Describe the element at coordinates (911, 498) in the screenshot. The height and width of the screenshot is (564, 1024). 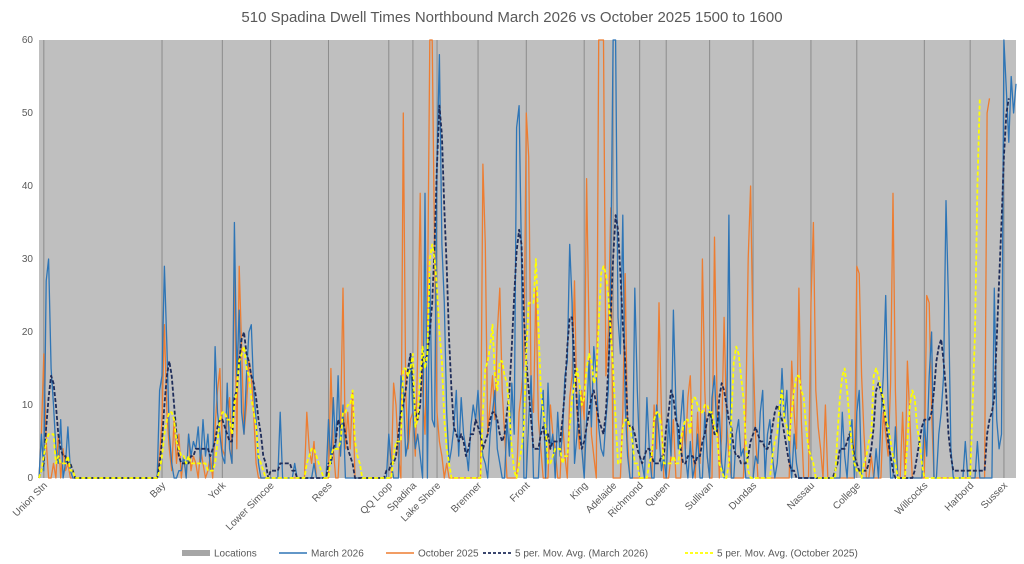
I see `x-tick-label: Willcocks` at that location.